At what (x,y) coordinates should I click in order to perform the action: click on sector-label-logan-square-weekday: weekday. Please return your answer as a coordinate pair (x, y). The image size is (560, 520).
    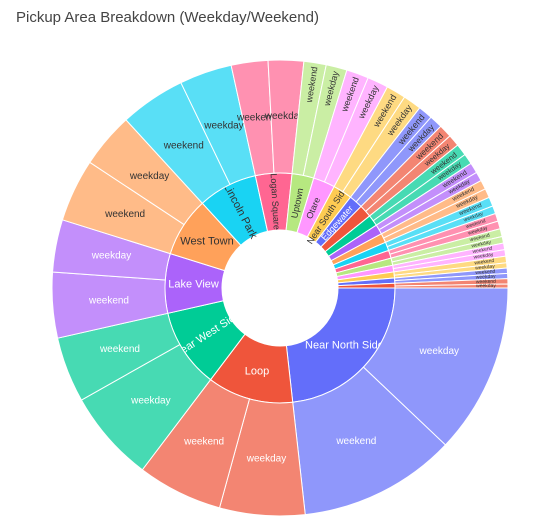
    Looking at the image, I should click on (284, 116).